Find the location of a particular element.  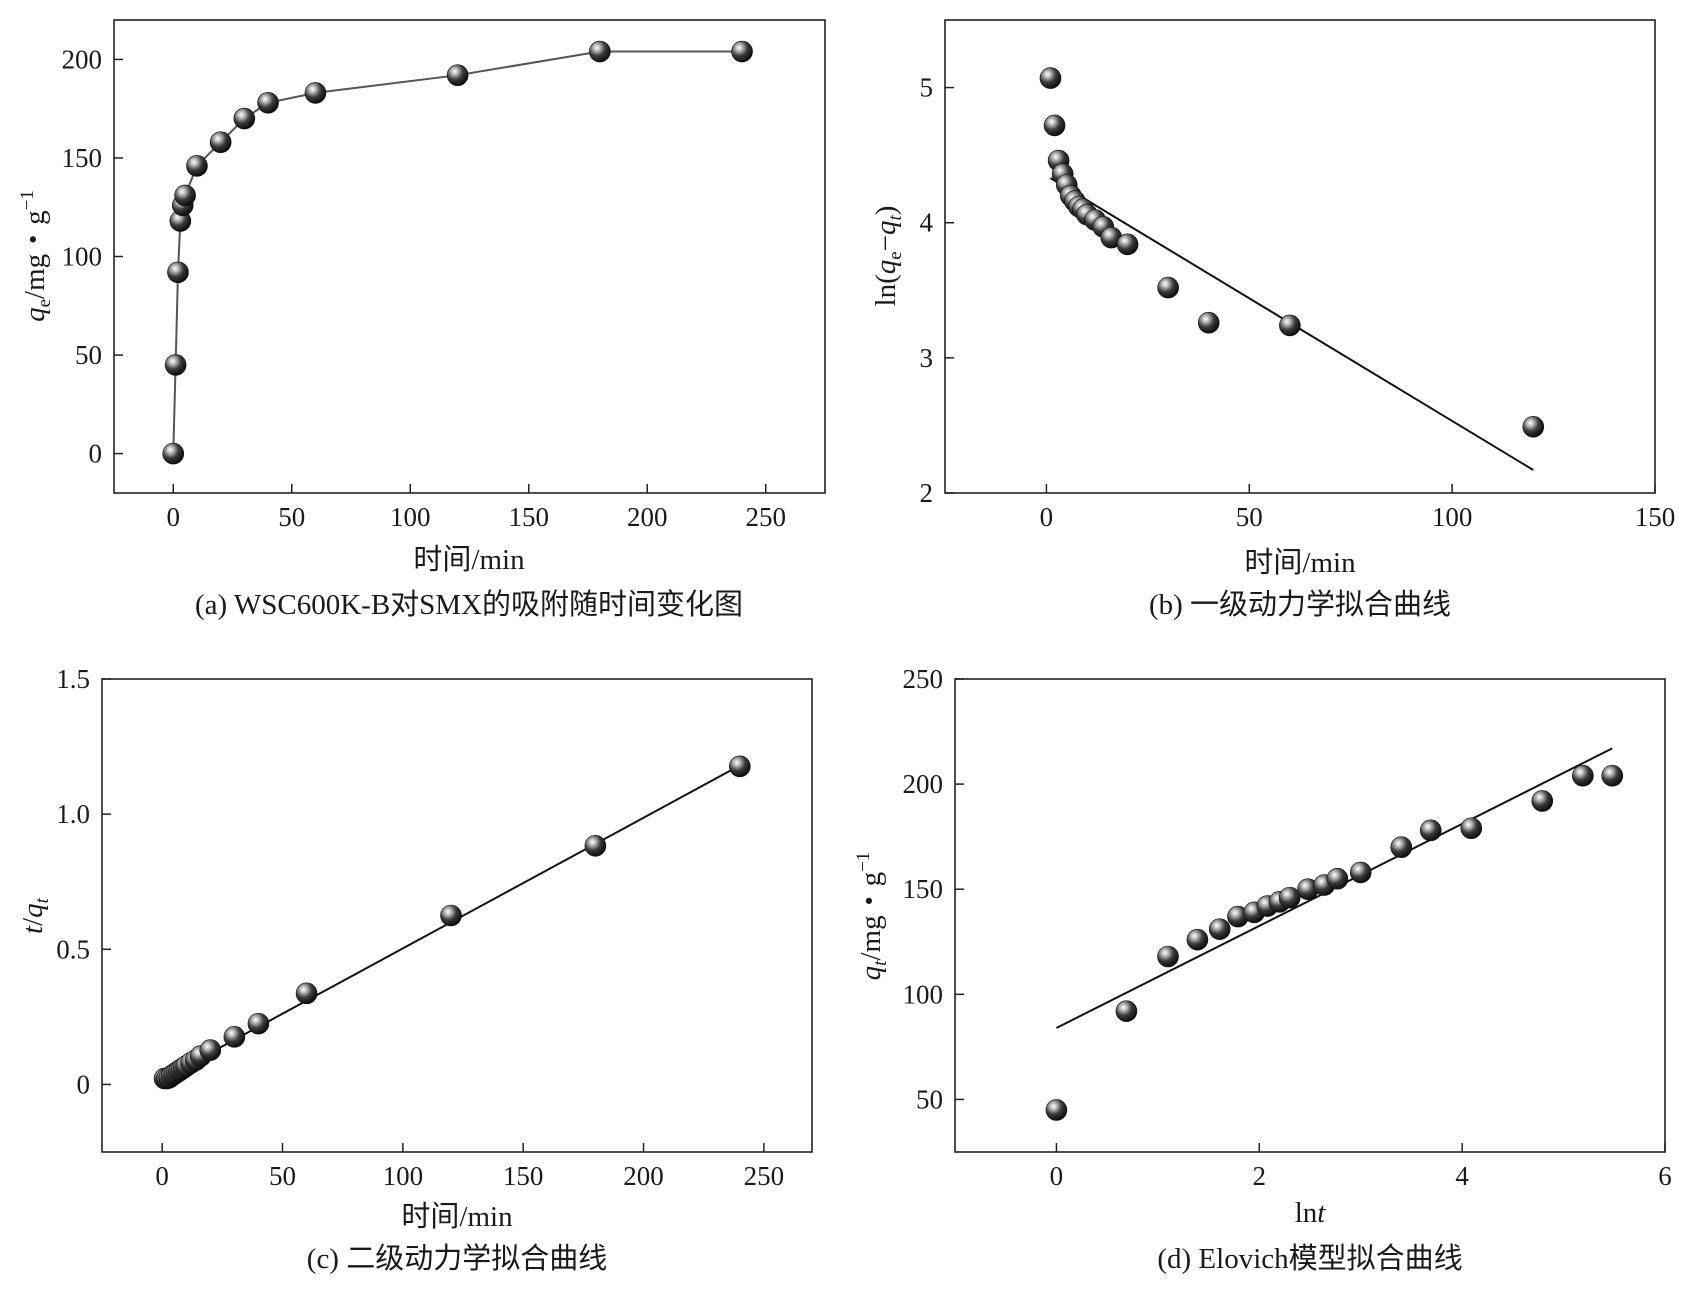

y-label-a-unit: /mg・g is located at coordinates (35, 254).